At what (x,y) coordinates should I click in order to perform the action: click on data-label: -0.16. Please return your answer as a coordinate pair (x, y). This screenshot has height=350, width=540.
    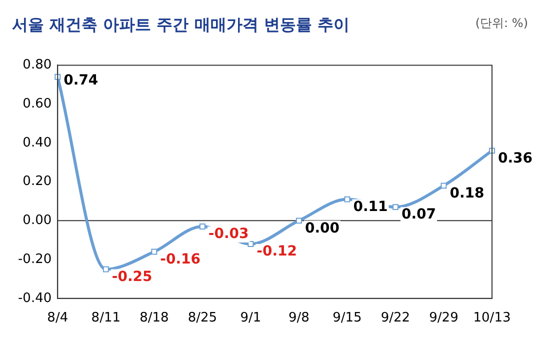
    Looking at the image, I should click on (180, 259).